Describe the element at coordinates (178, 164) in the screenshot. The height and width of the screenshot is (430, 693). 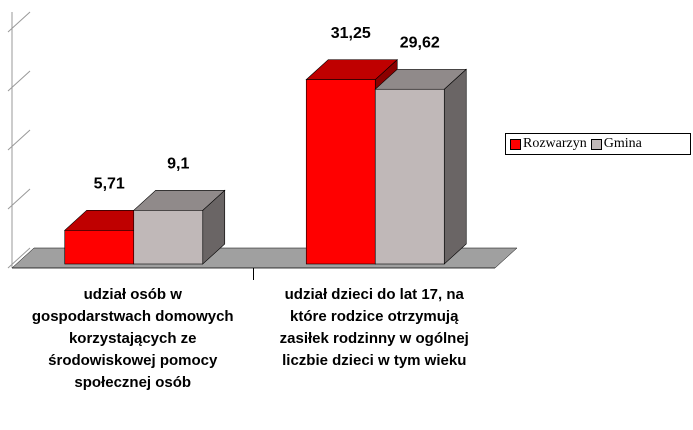
I see `value-label: 9,1` at that location.